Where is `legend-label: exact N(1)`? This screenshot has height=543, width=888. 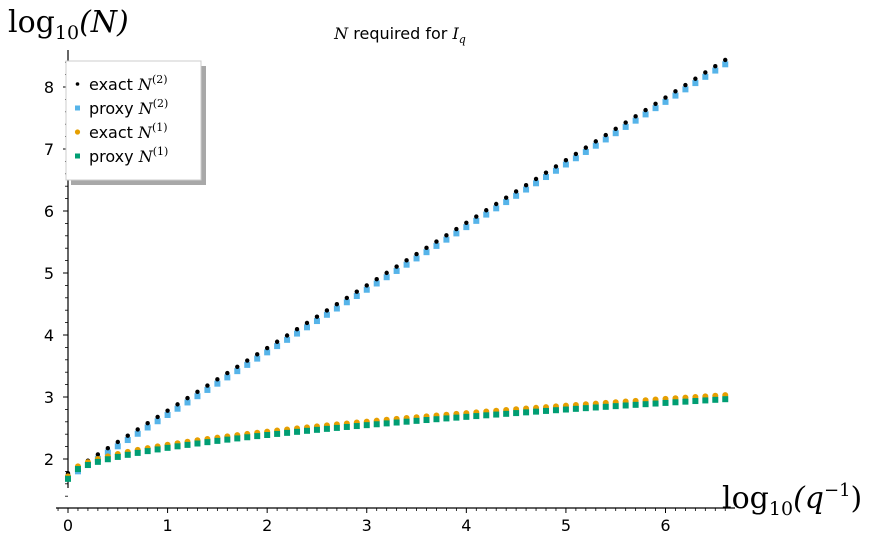
legend-label: exact N(1) is located at coordinates (128, 131).